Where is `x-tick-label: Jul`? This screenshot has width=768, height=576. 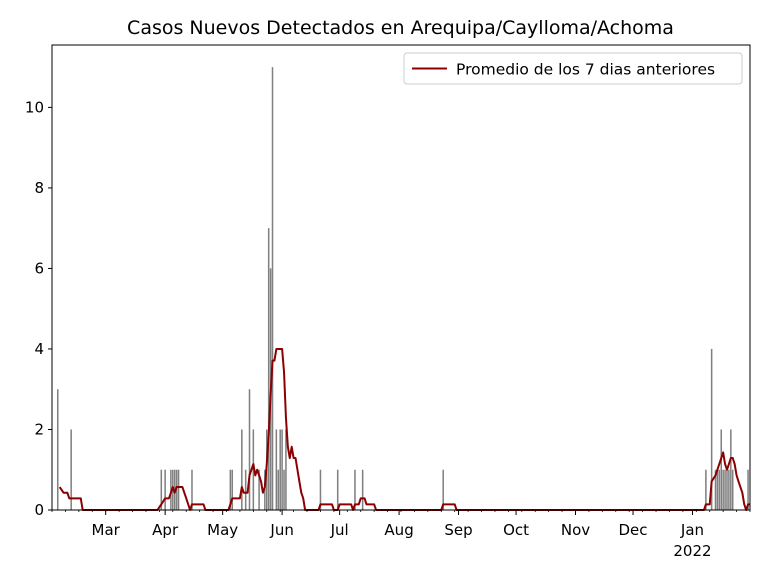 x-tick-label: Jul is located at coordinates (339, 530).